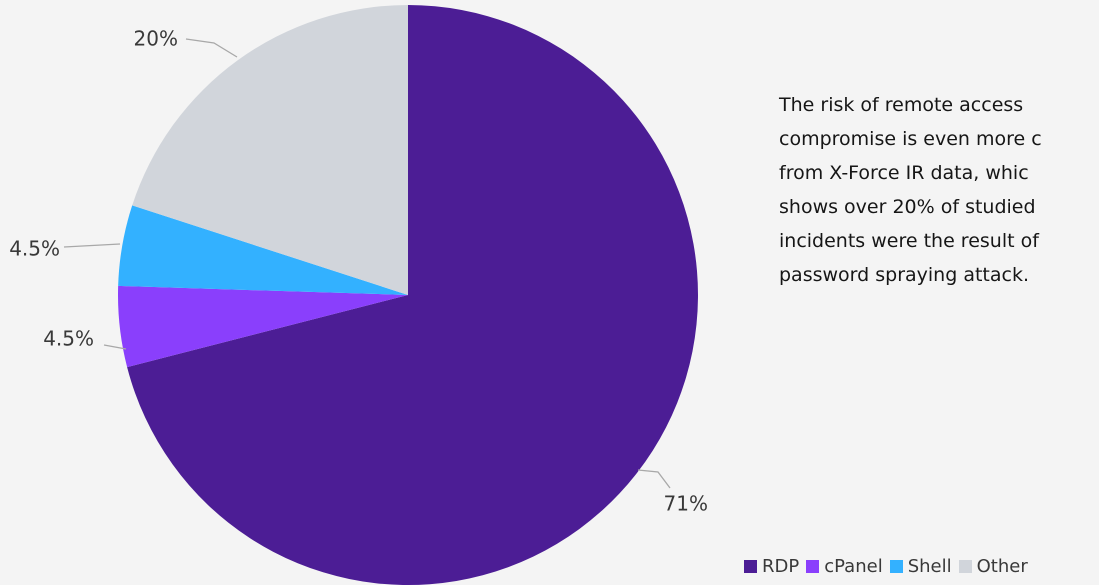 The height and width of the screenshot is (585, 1099). I want to click on pie-slice-cpanel, so click(262, 326).